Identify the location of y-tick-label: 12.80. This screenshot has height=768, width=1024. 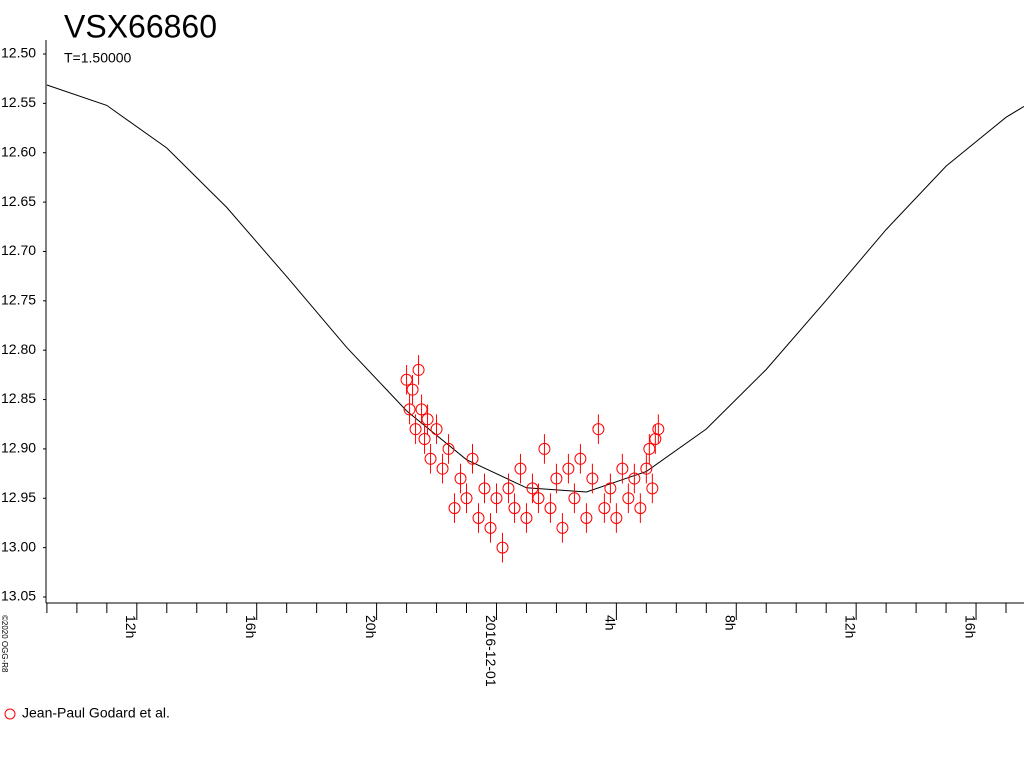
(18, 349).